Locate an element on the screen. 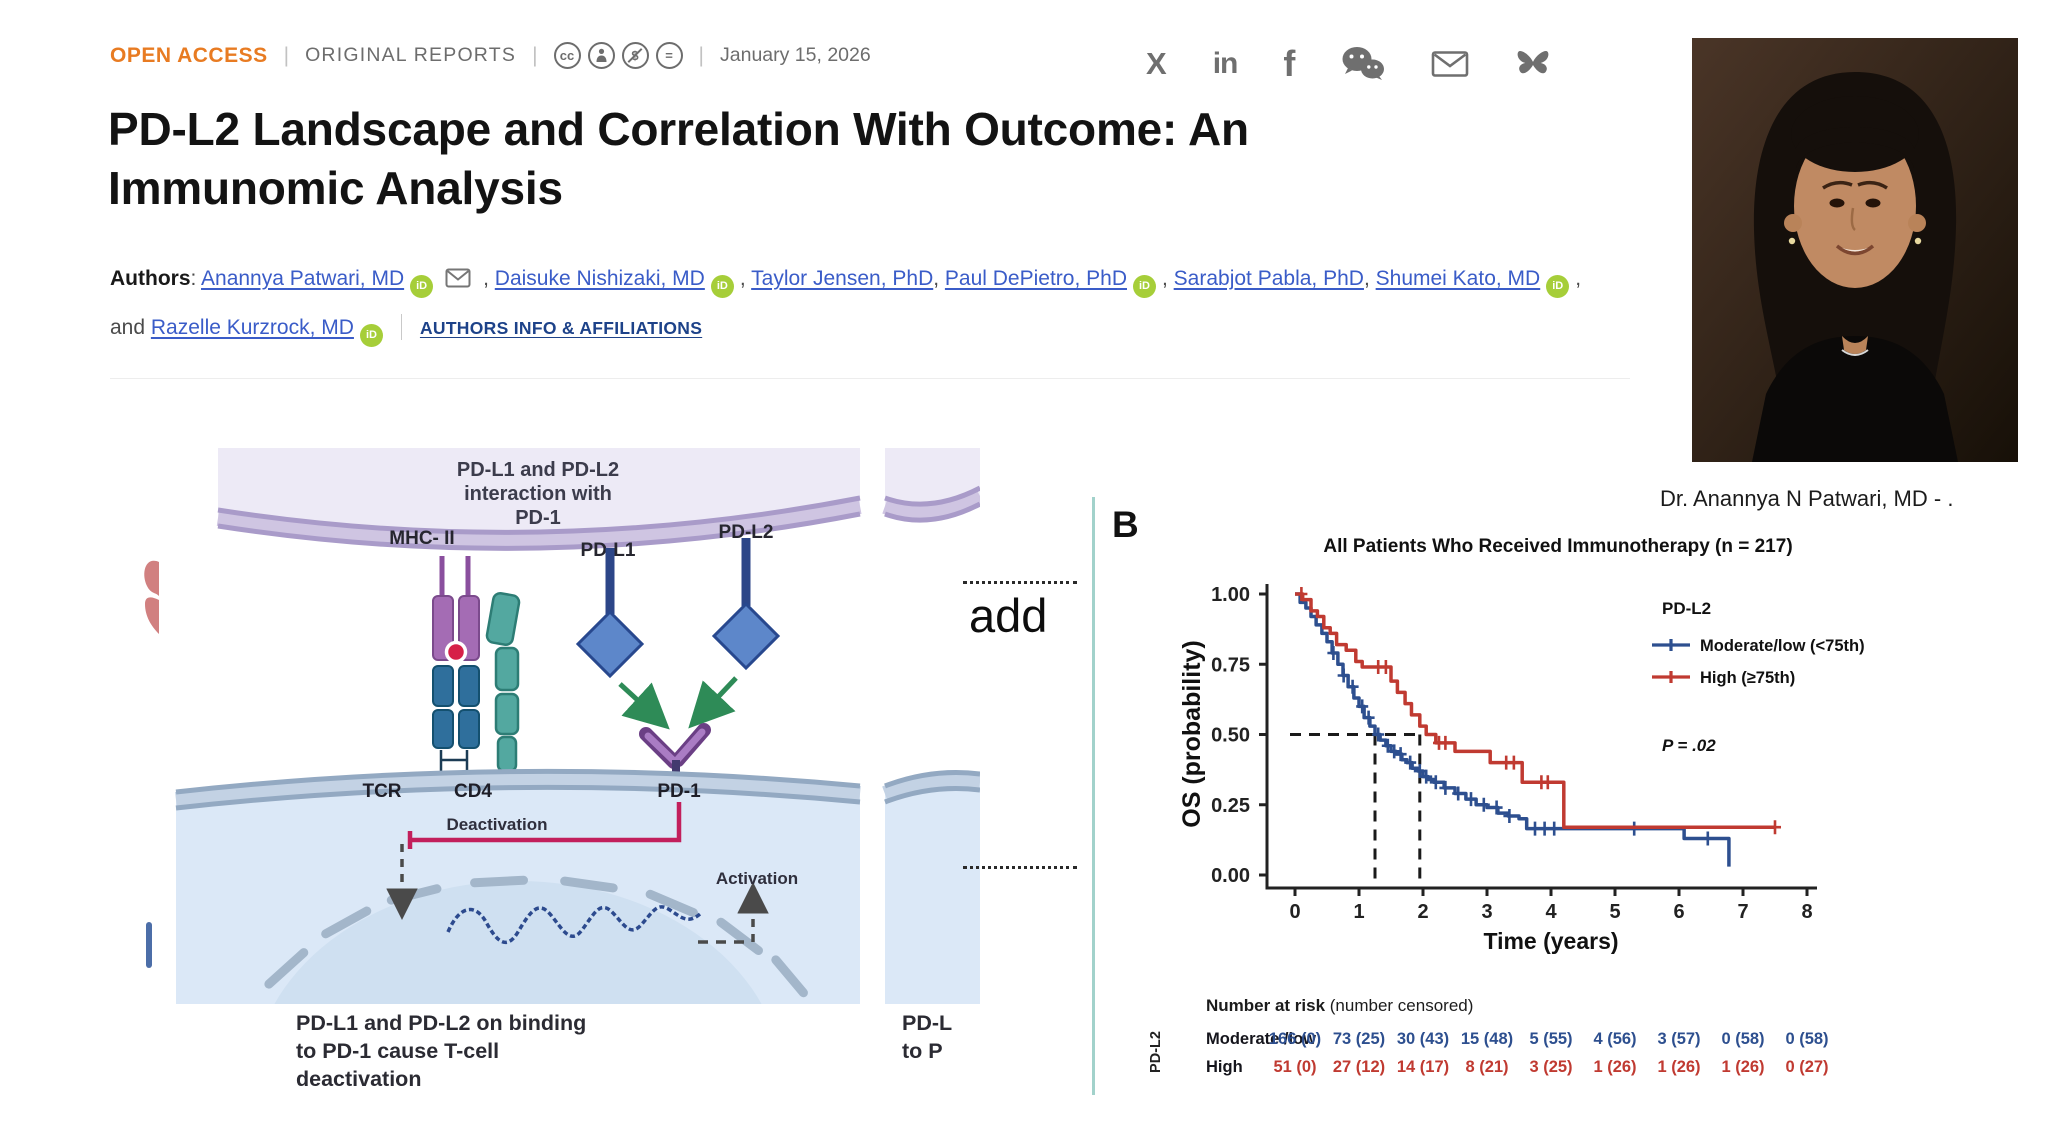  risk-value: 1 (26) is located at coordinates (1679, 1067).